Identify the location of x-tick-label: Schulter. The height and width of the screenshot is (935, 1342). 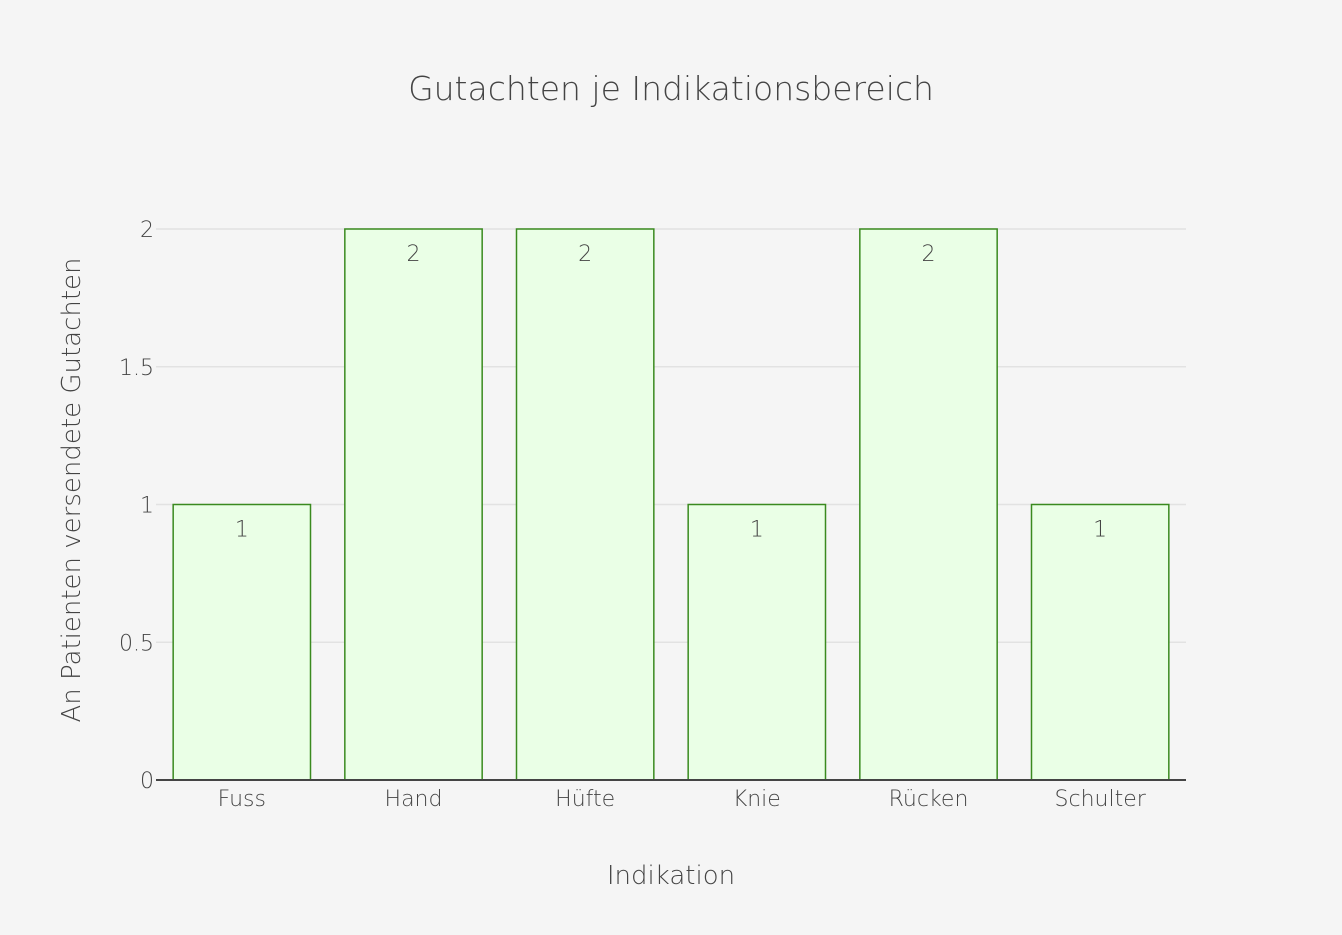
(1101, 799).